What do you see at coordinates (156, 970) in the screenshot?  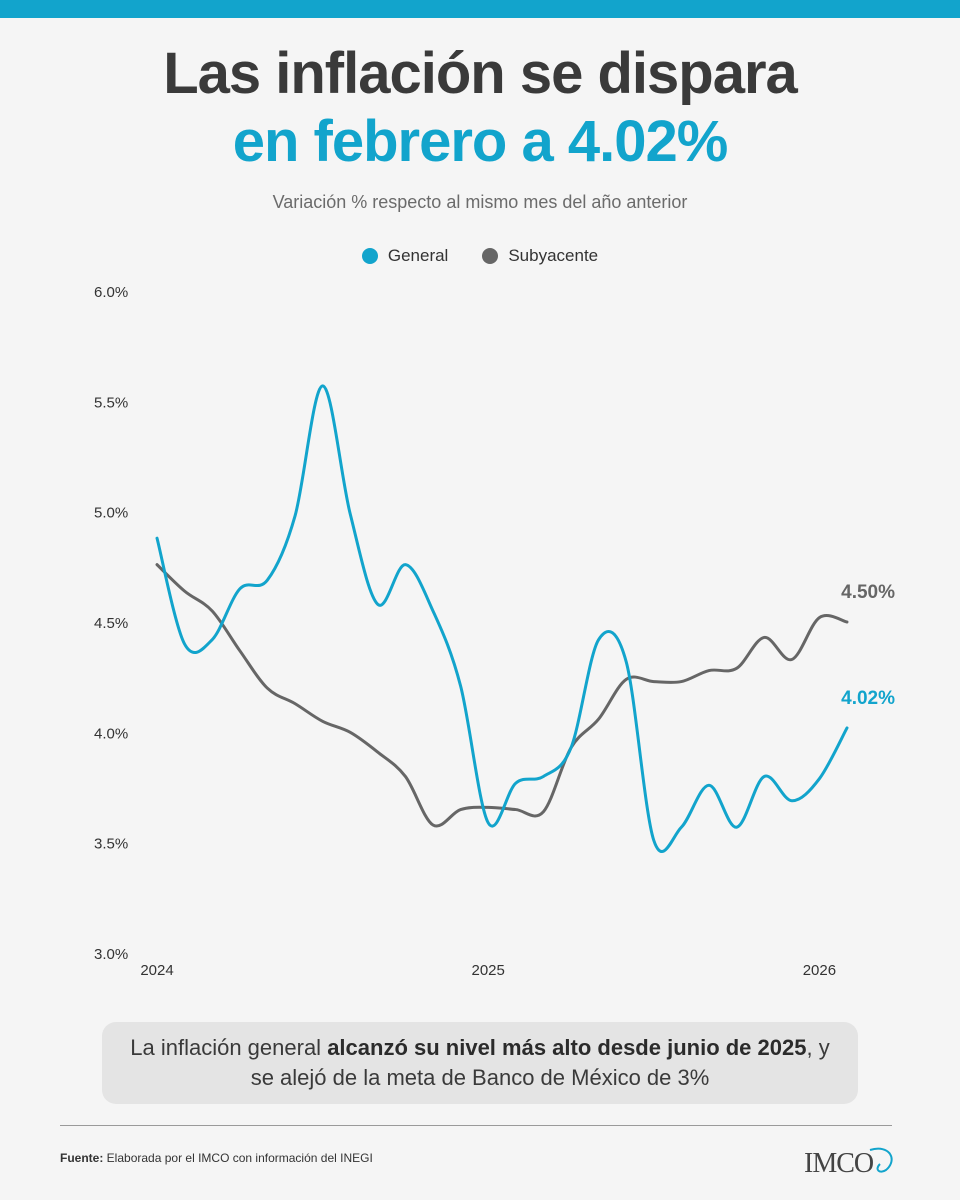 I see `x-tick-label: 2024` at bounding box center [156, 970].